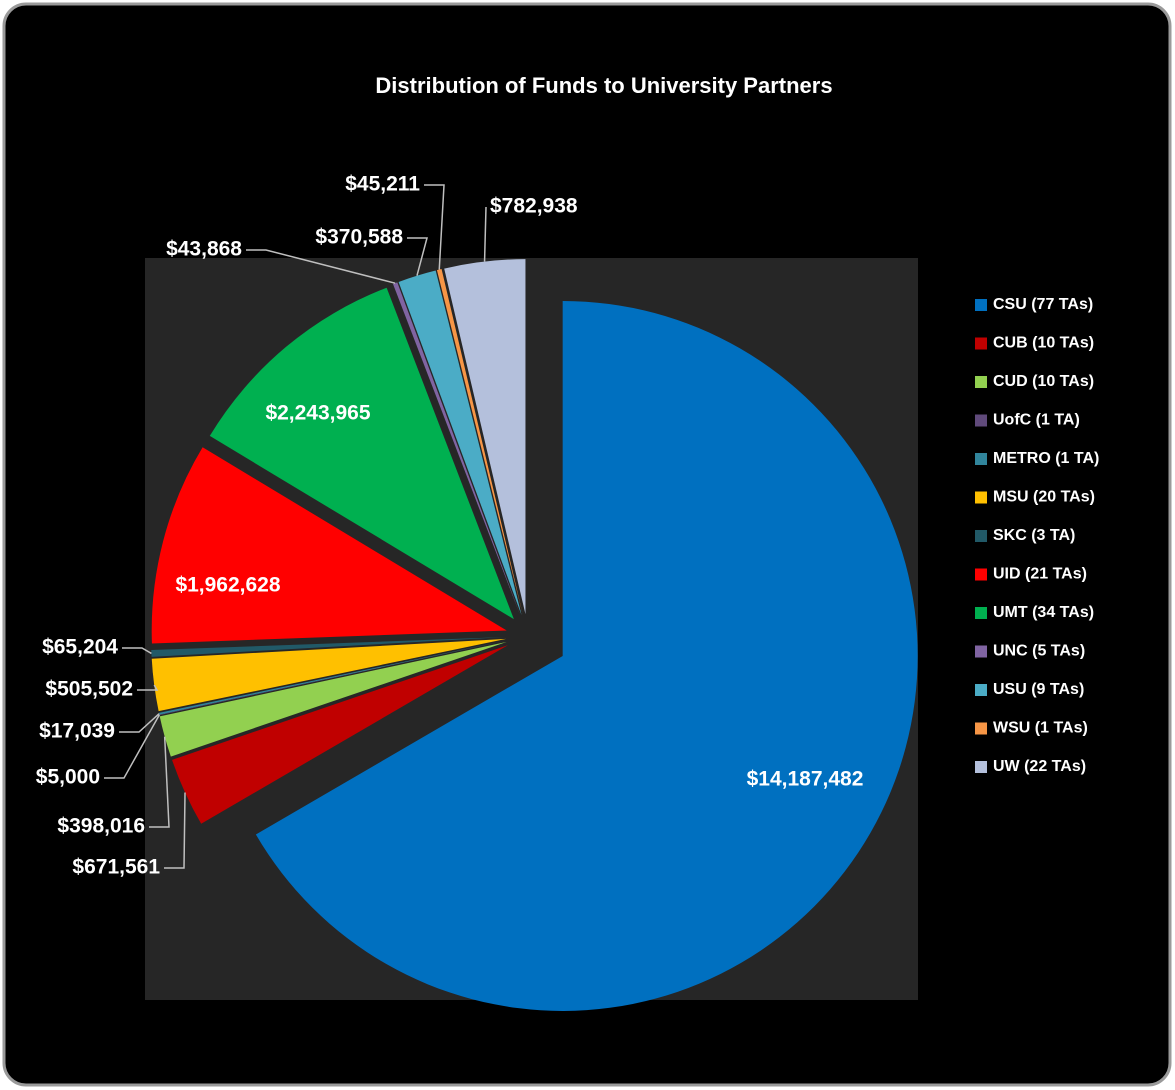 This screenshot has width=1175, height=1090. What do you see at coordinates (1043, 612) in the screenshot?
I see `legend-label: UMT (34 TAs)` at bounding box center [1043, 612].